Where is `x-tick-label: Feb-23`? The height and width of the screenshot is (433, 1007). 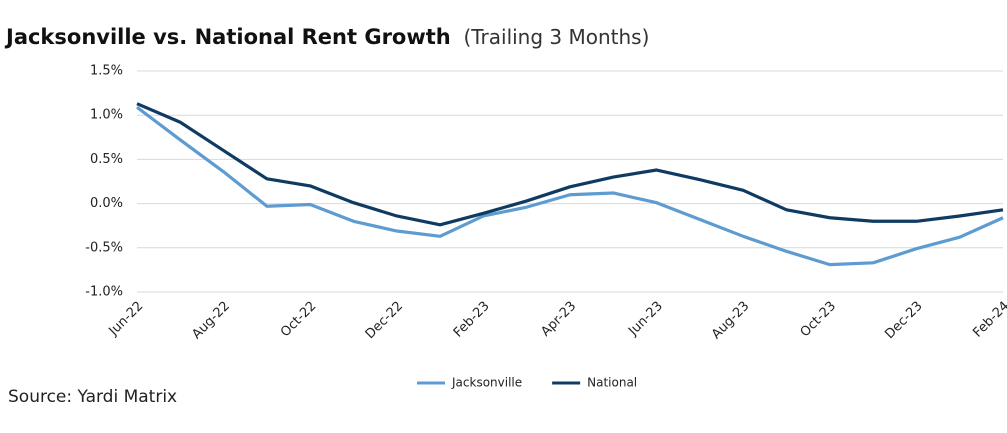 x-tick-label: Feb-23 is located at coordinates (472, 320).